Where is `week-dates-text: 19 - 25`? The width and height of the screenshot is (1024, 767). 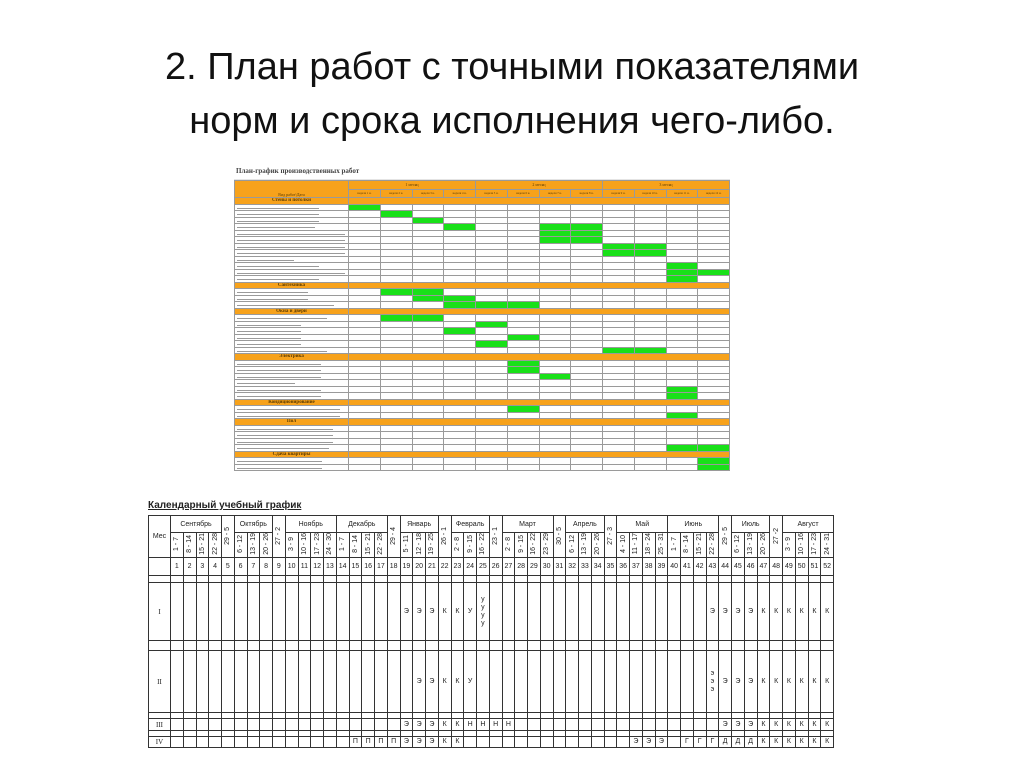
week-dates-text: 19 - 25 is located at coordinates (432, 544).